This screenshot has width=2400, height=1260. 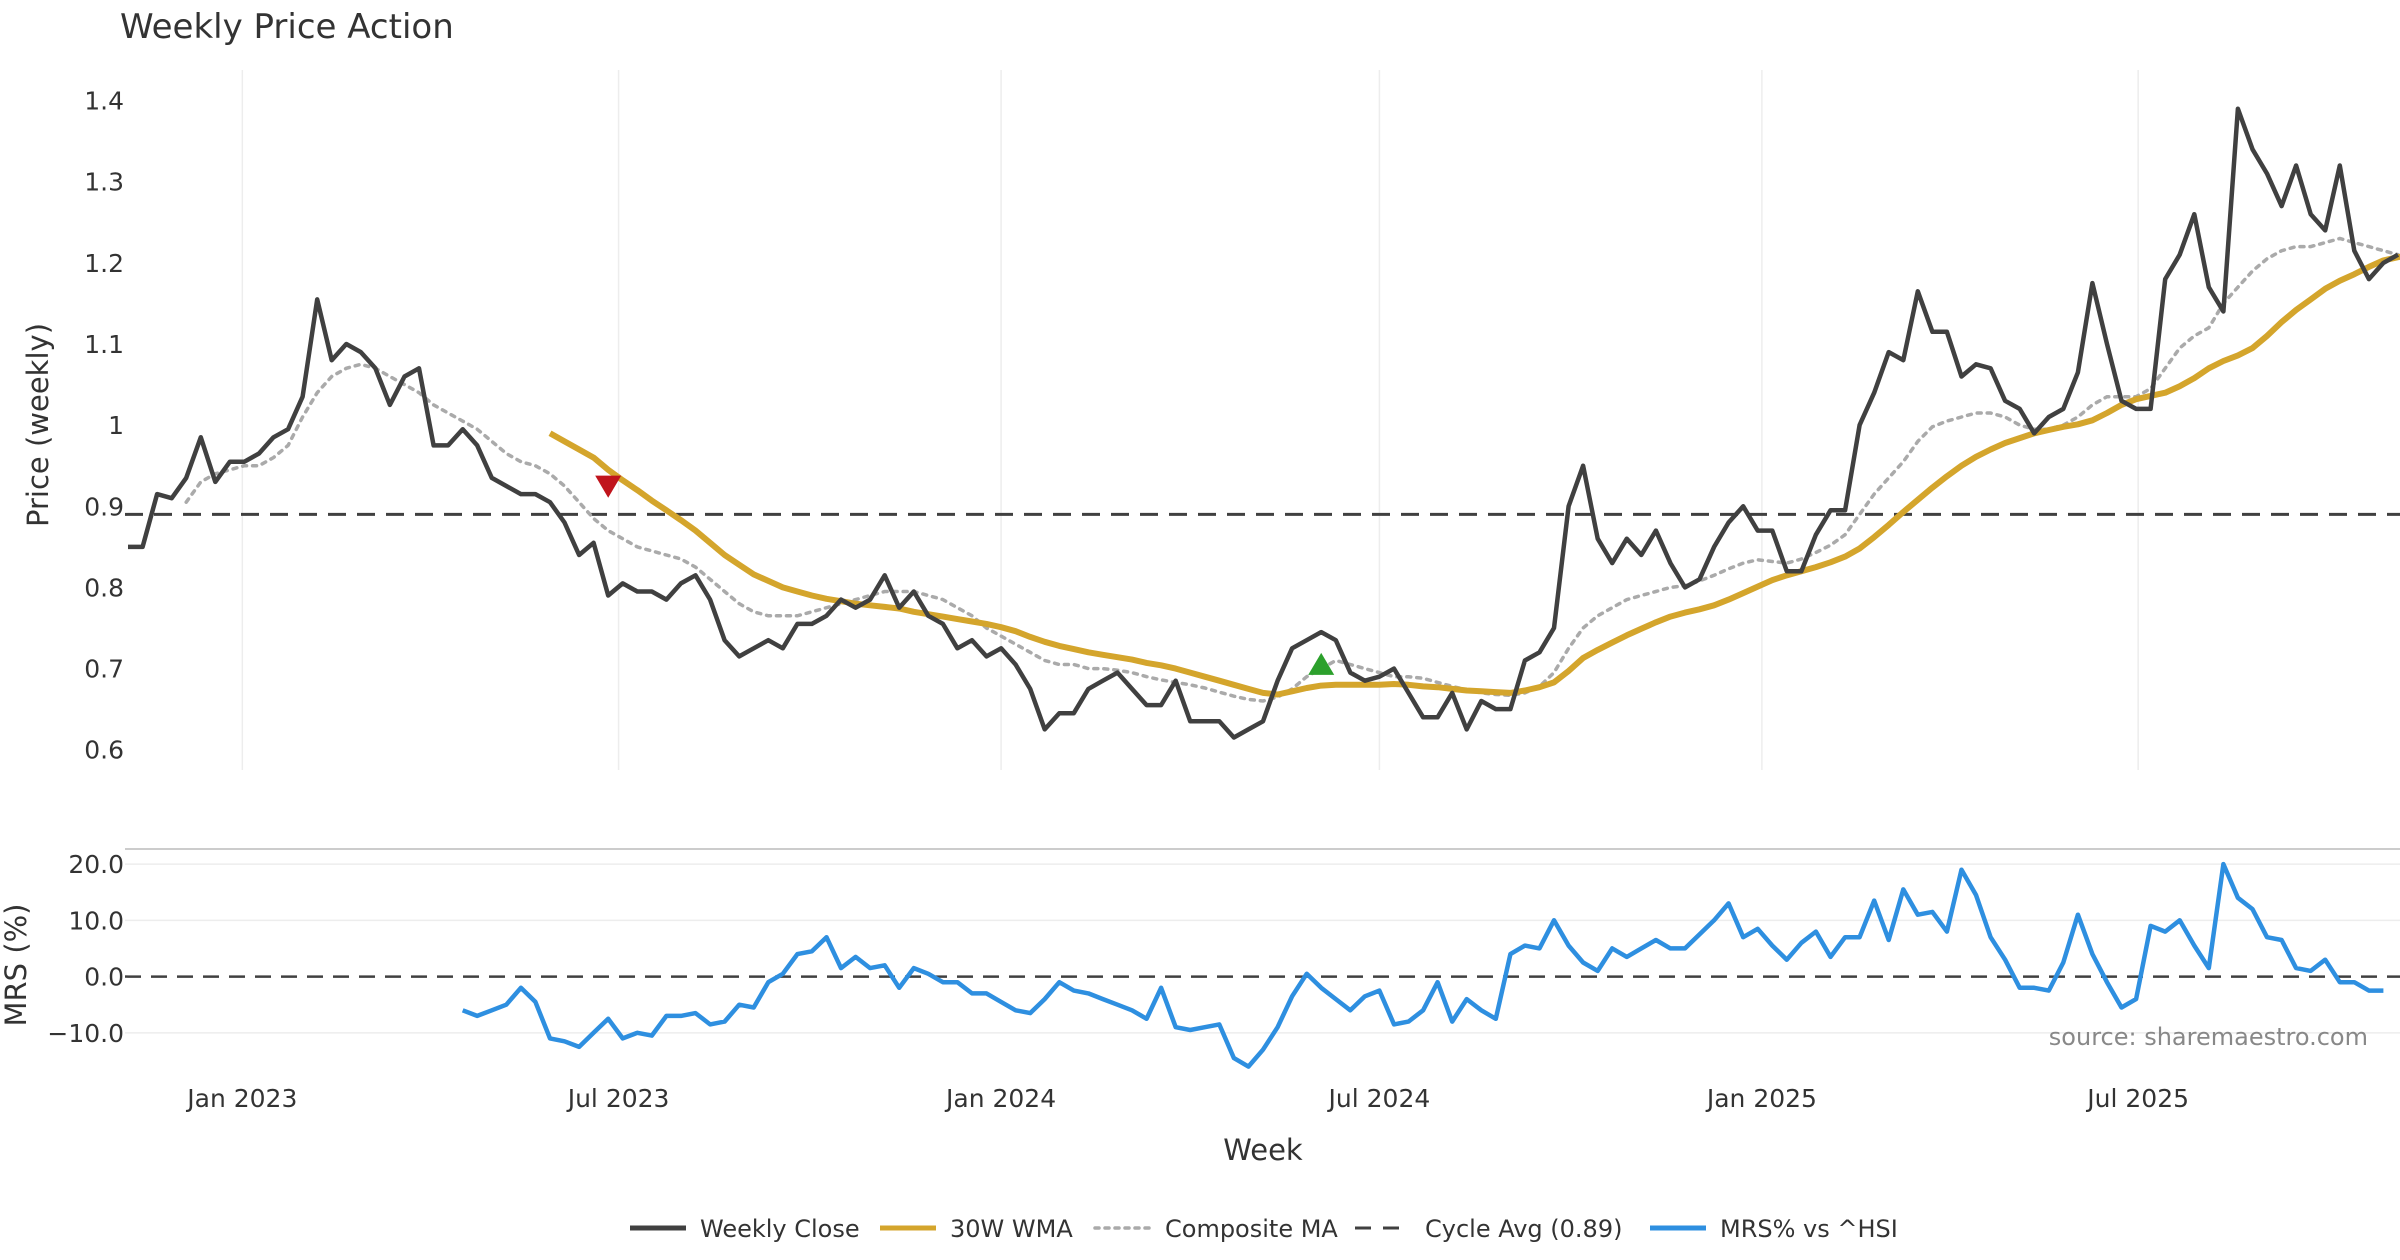 What do you see at coordinates (104, 506) in the screenshot?
I see `price-y-tick-label: 0.9` at bounding box center [104, 506].